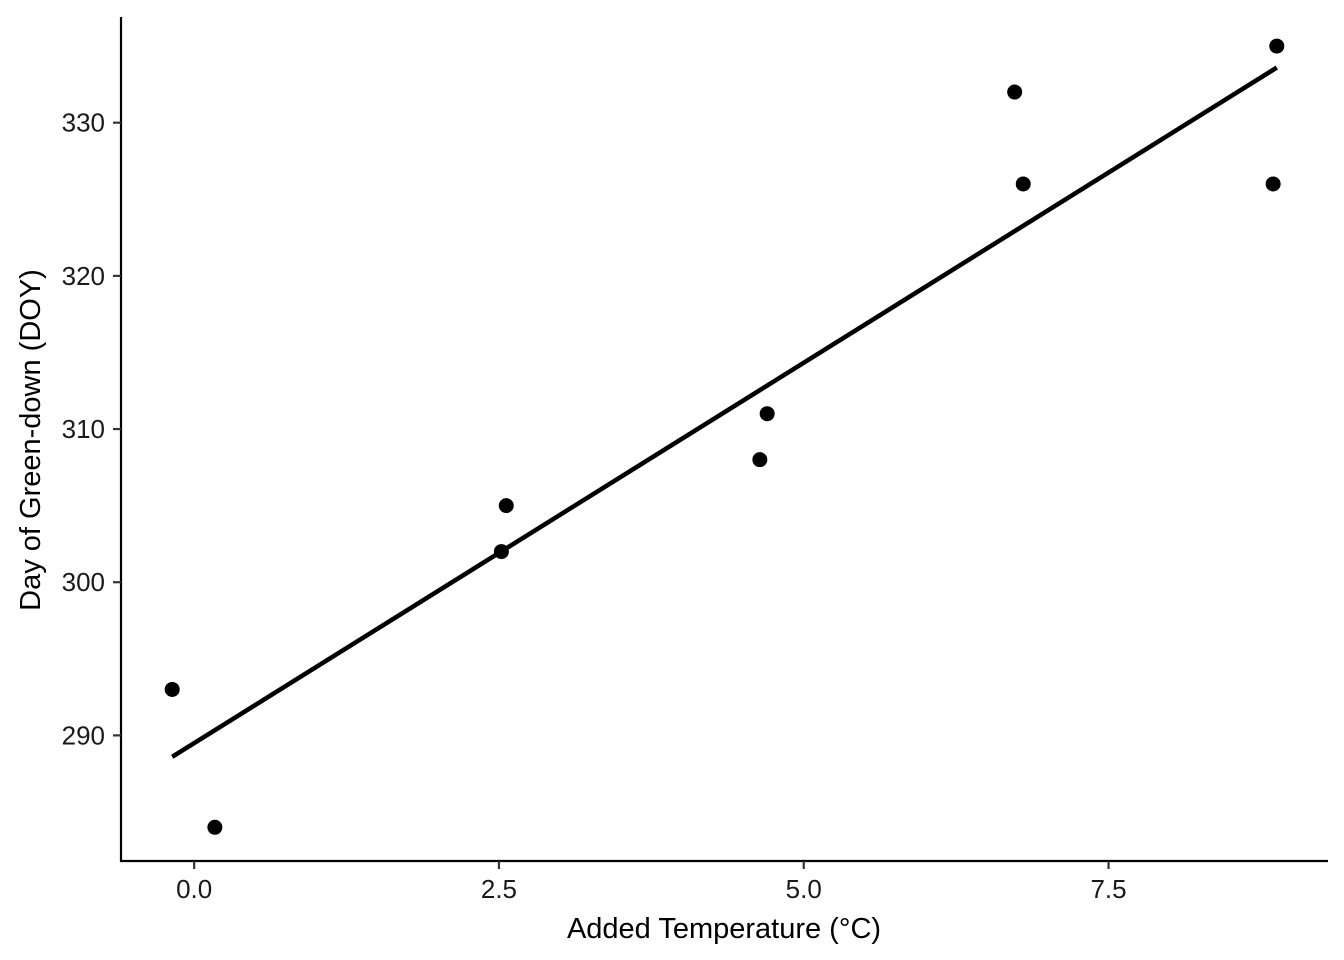  I want to click on y-tick-label: 320, so click(83, 276).